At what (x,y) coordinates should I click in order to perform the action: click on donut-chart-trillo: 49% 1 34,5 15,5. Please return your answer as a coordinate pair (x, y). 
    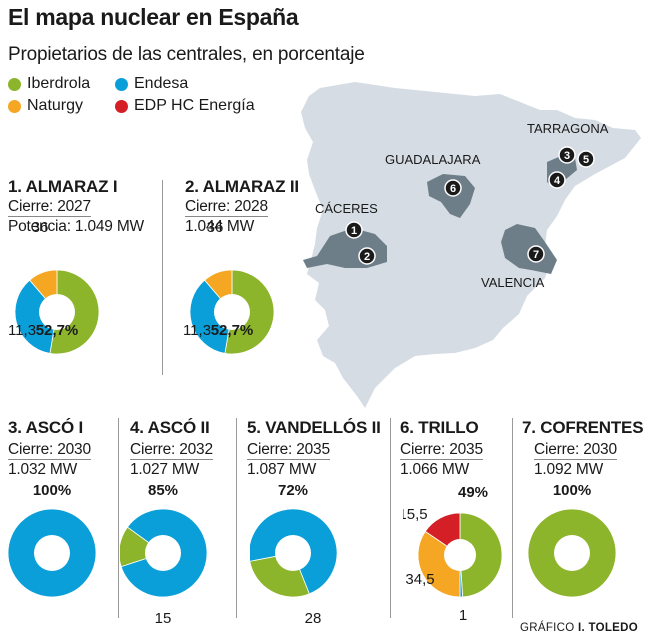
    Looking at the image, I should click on (453, 554).